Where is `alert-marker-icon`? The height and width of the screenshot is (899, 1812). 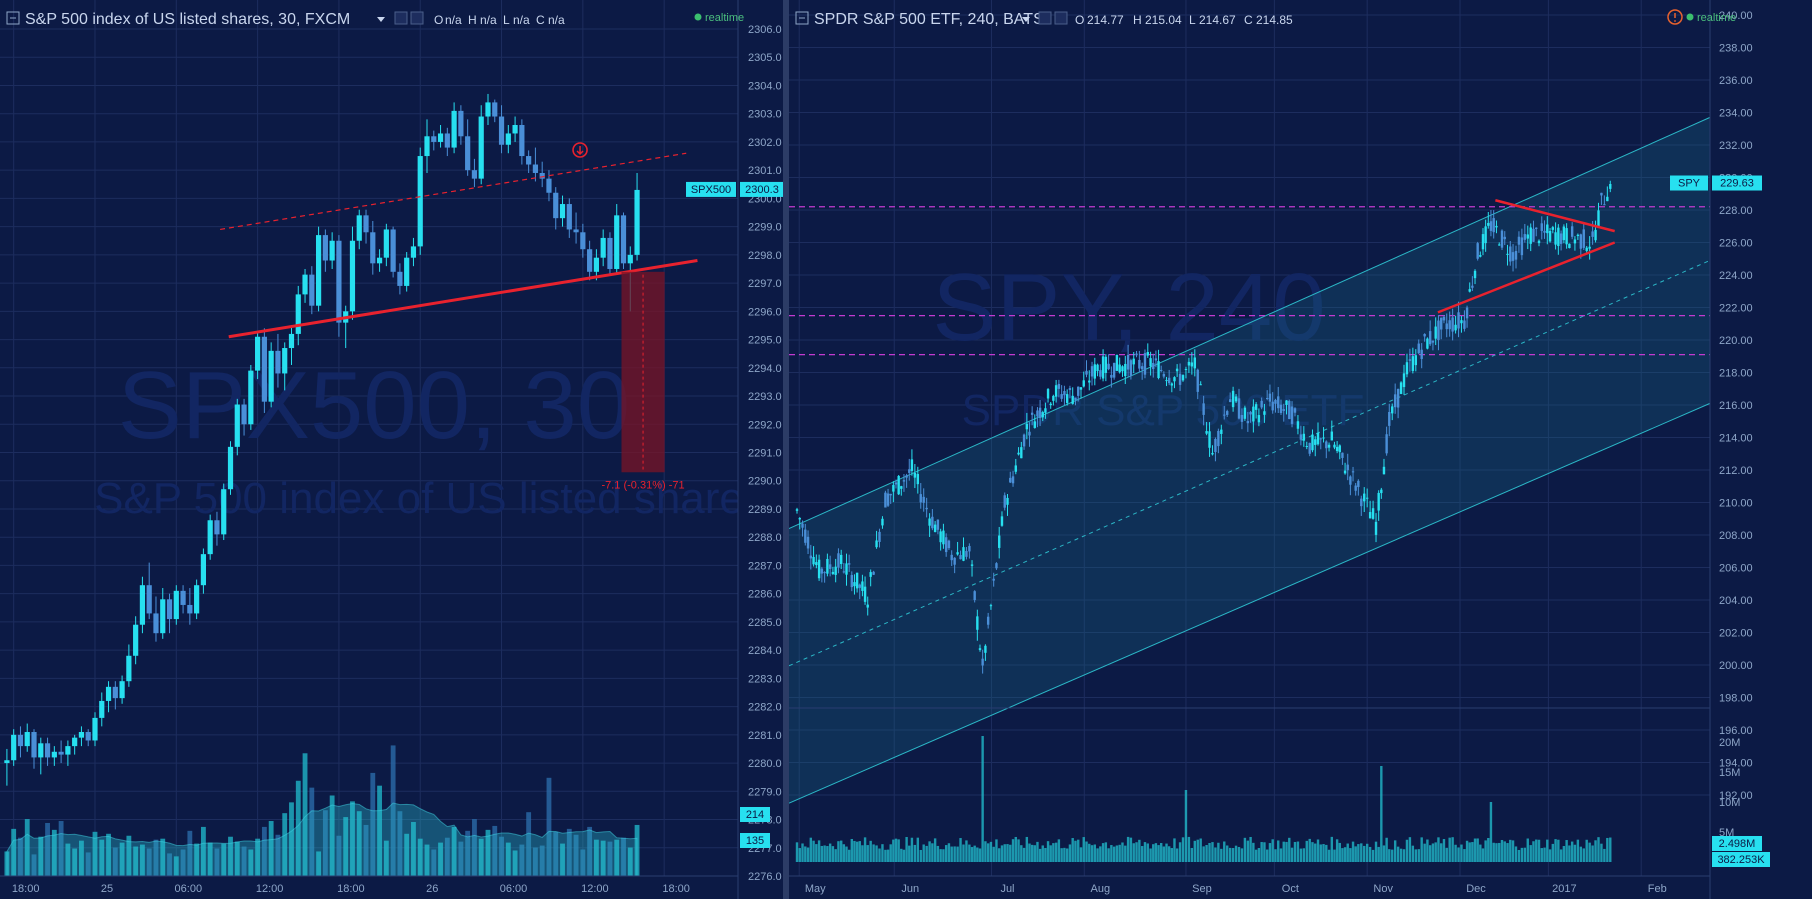
alert-marker-icon is located at coordinates (580, 150).